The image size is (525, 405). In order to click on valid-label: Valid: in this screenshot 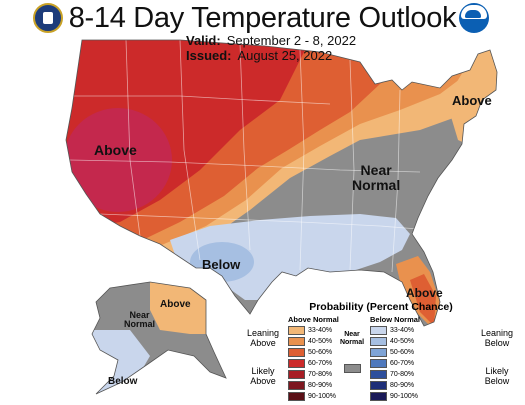, I will do `click(203, 40)`.